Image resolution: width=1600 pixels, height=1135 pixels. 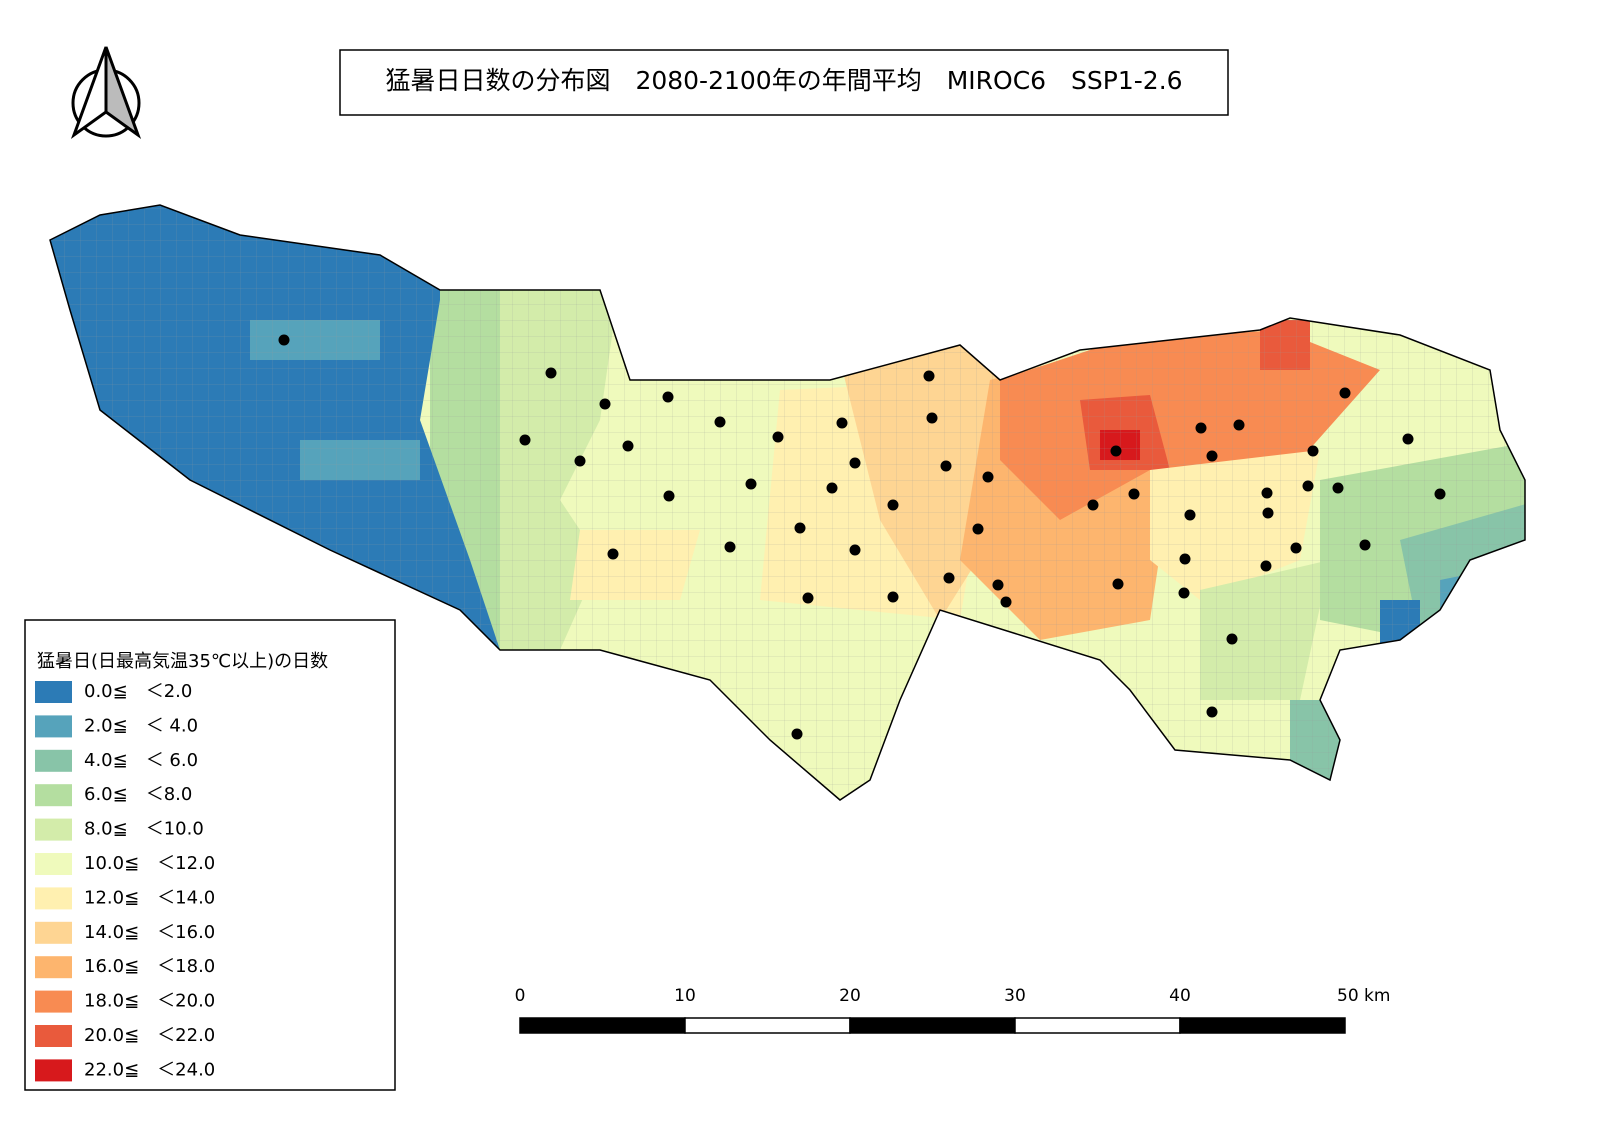 I want to click on legend-label: 2.0≦ ＜ 4.0, so click(x=141, y=725).